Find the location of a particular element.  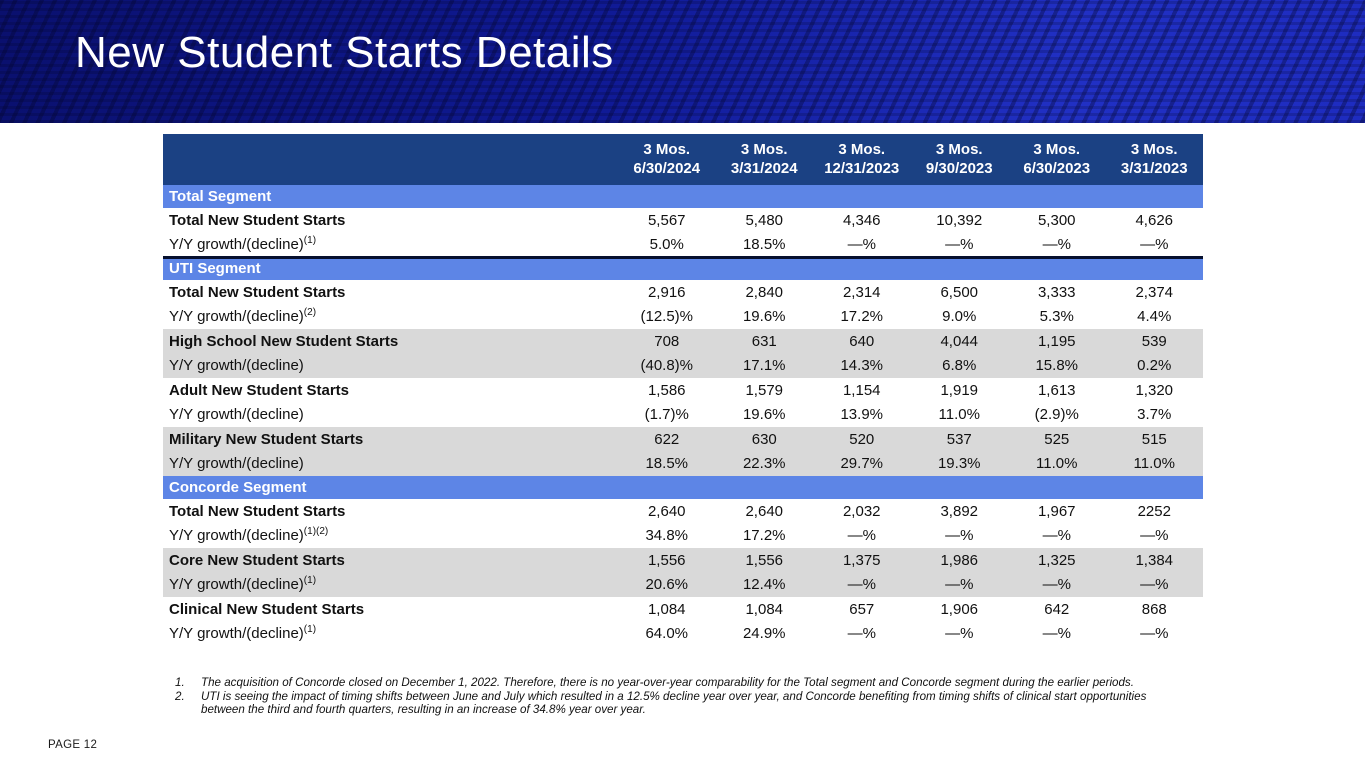

value-cell: 2,314 is located at coordinates (861, 292).